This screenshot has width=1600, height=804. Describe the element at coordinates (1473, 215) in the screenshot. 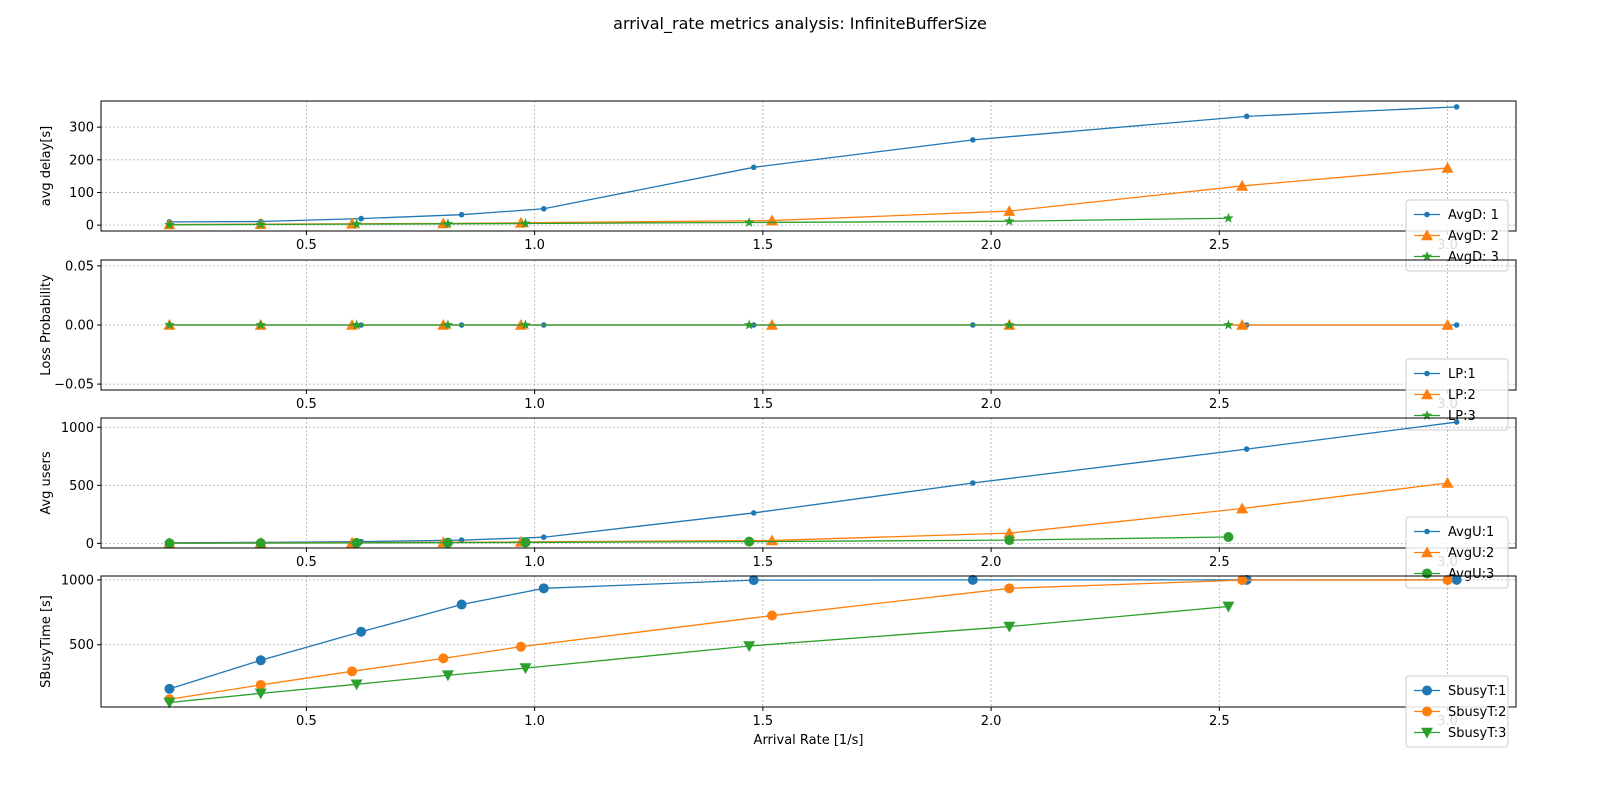

I see `legend-label: AvgD: 1` at that location.